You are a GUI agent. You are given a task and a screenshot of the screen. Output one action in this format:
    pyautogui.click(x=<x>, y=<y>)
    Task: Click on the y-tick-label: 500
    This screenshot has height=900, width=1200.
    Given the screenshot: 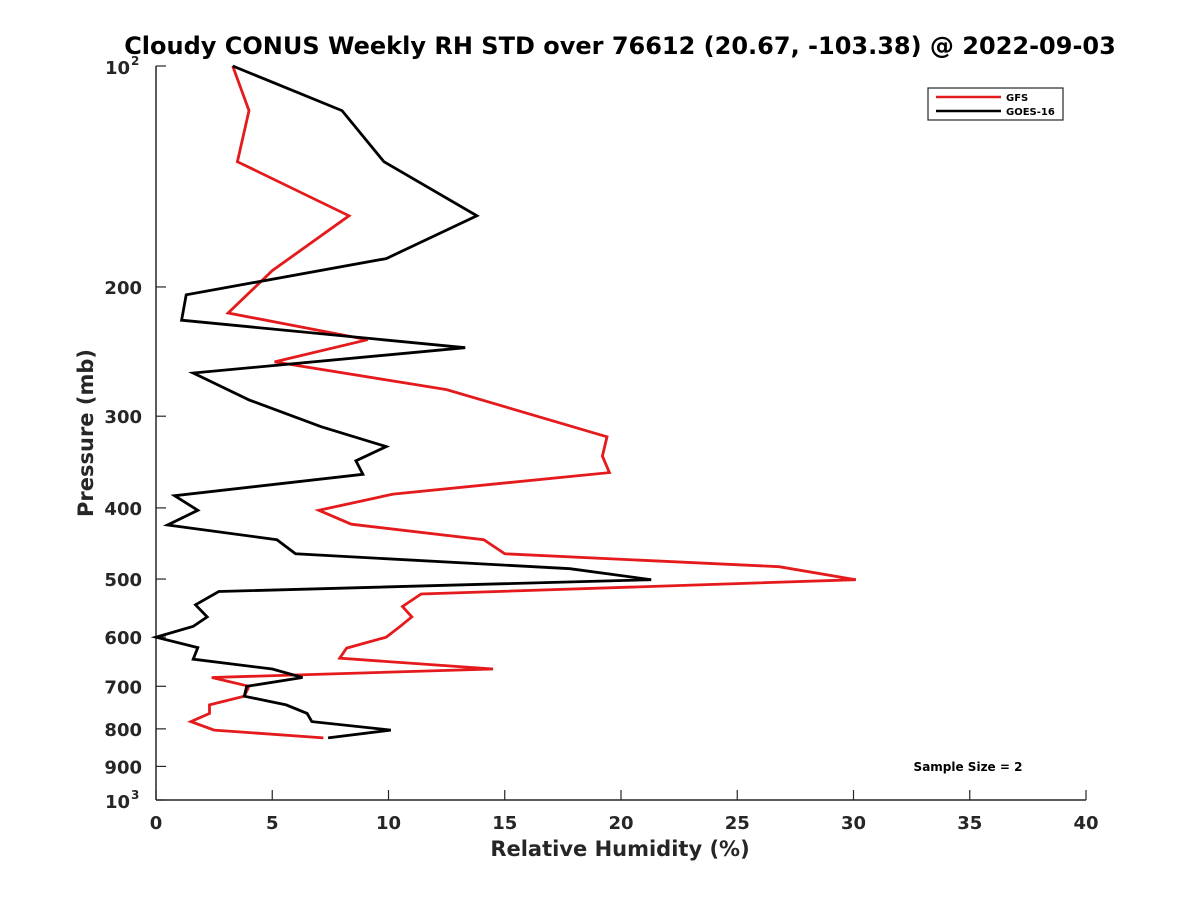 What is the action you would take?
    pyautogui.click(x=123, y=580)
    